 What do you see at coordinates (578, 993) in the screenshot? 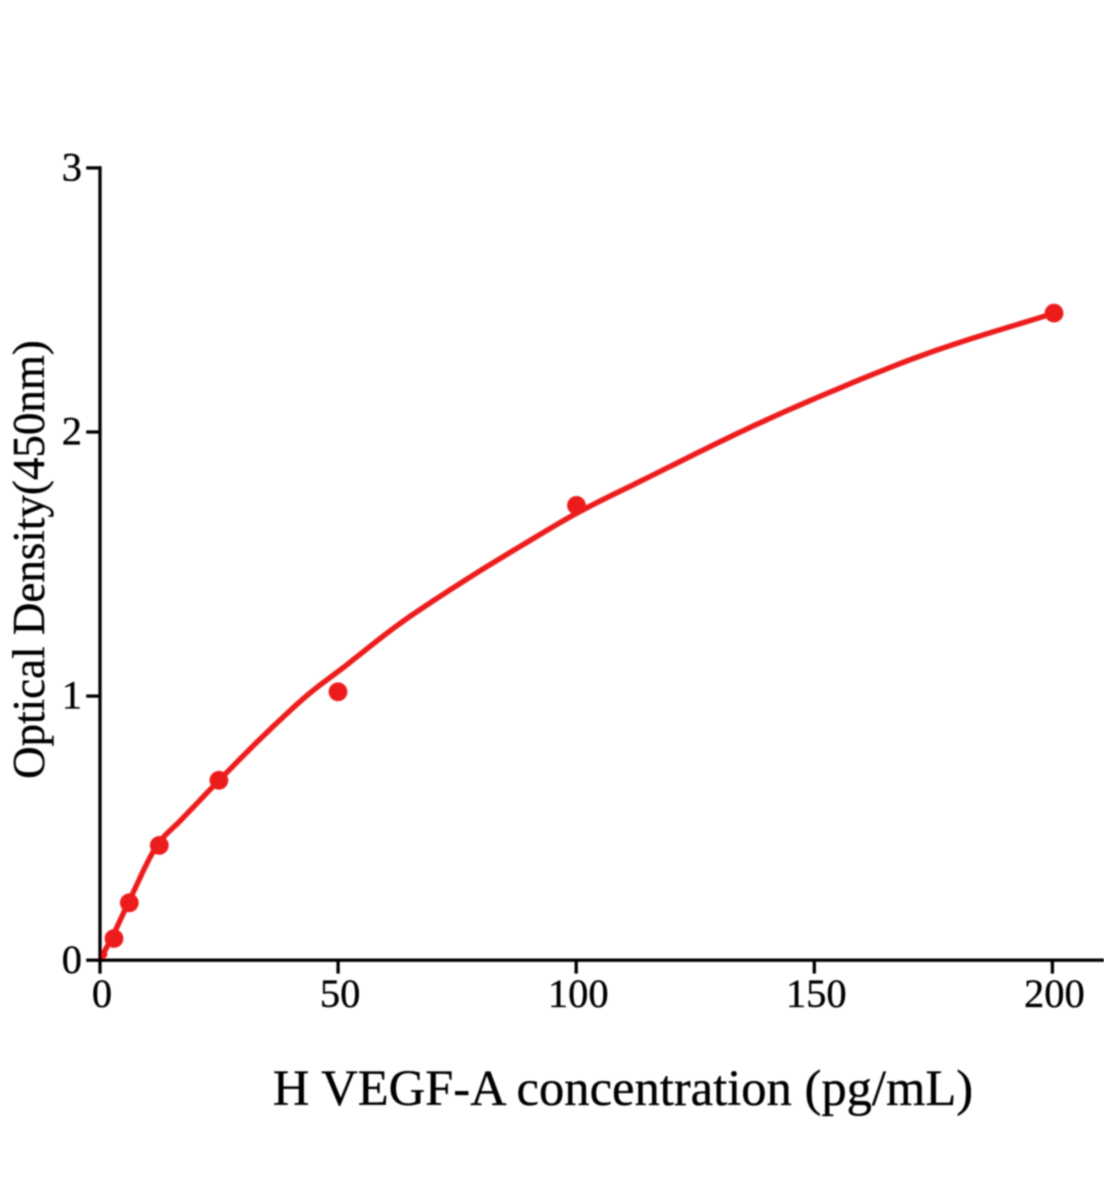
I see `svg-text: 100` at bounding box center [578, 993].